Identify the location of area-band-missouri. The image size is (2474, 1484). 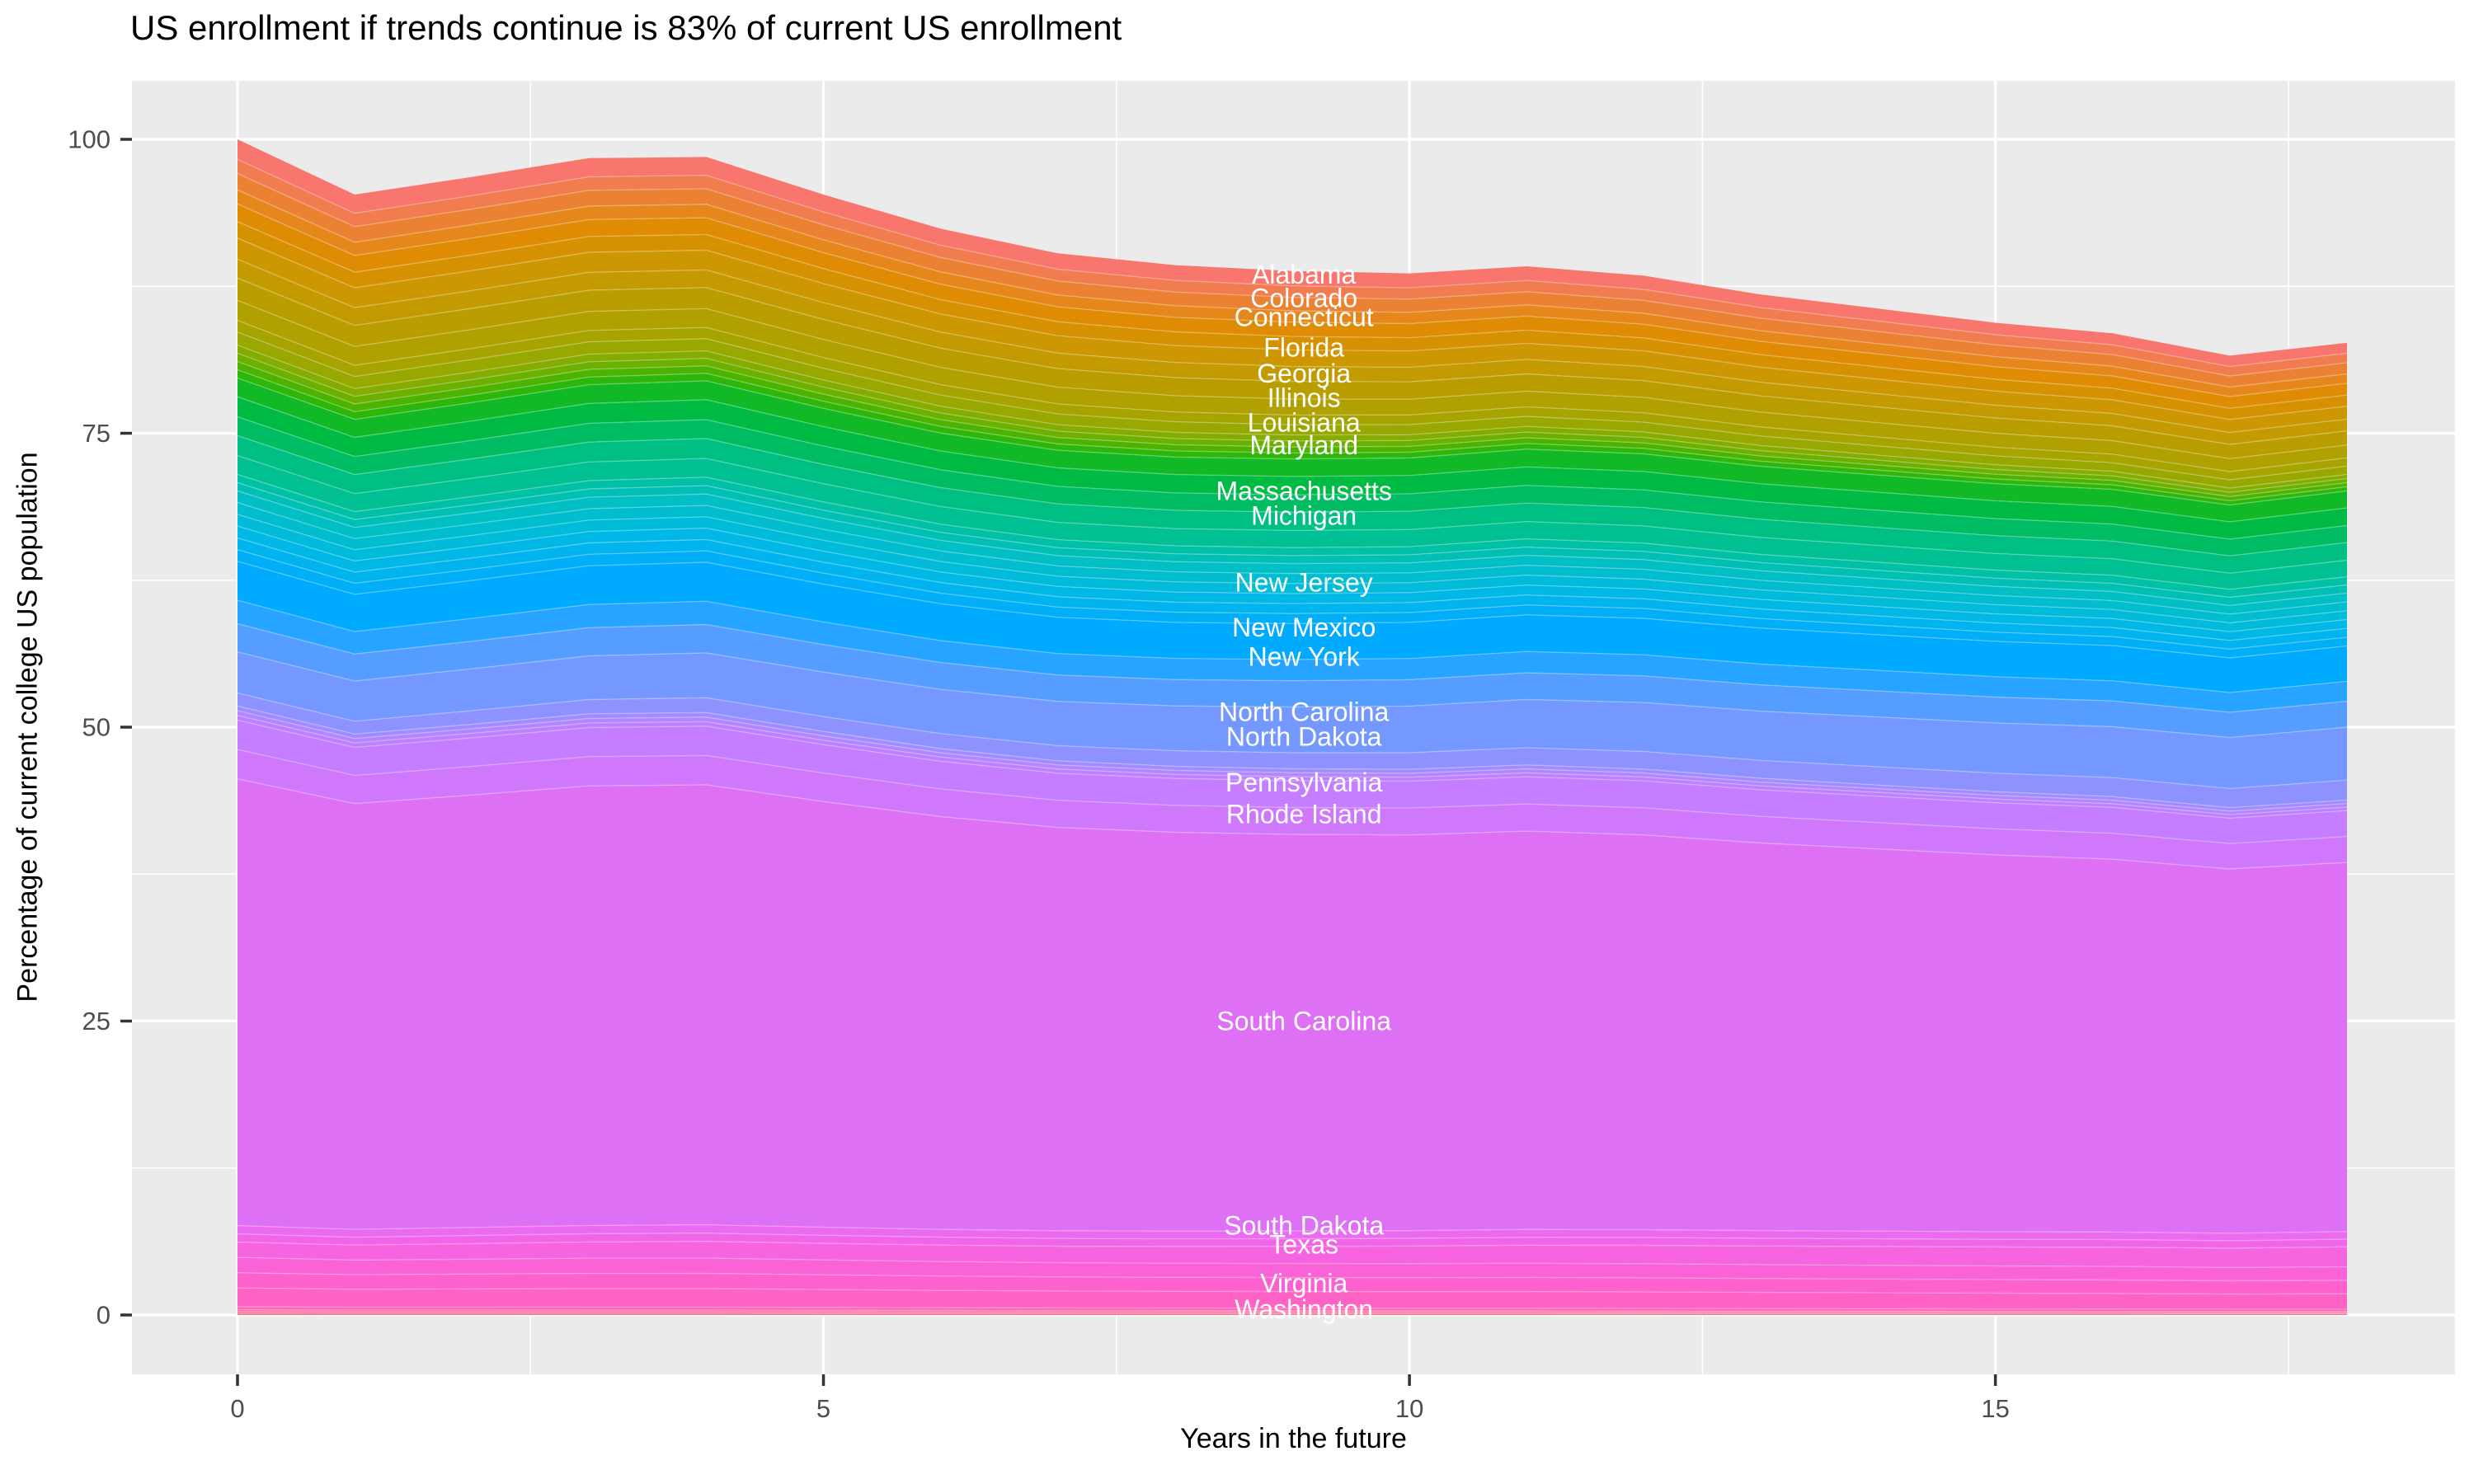
(1292, 562).